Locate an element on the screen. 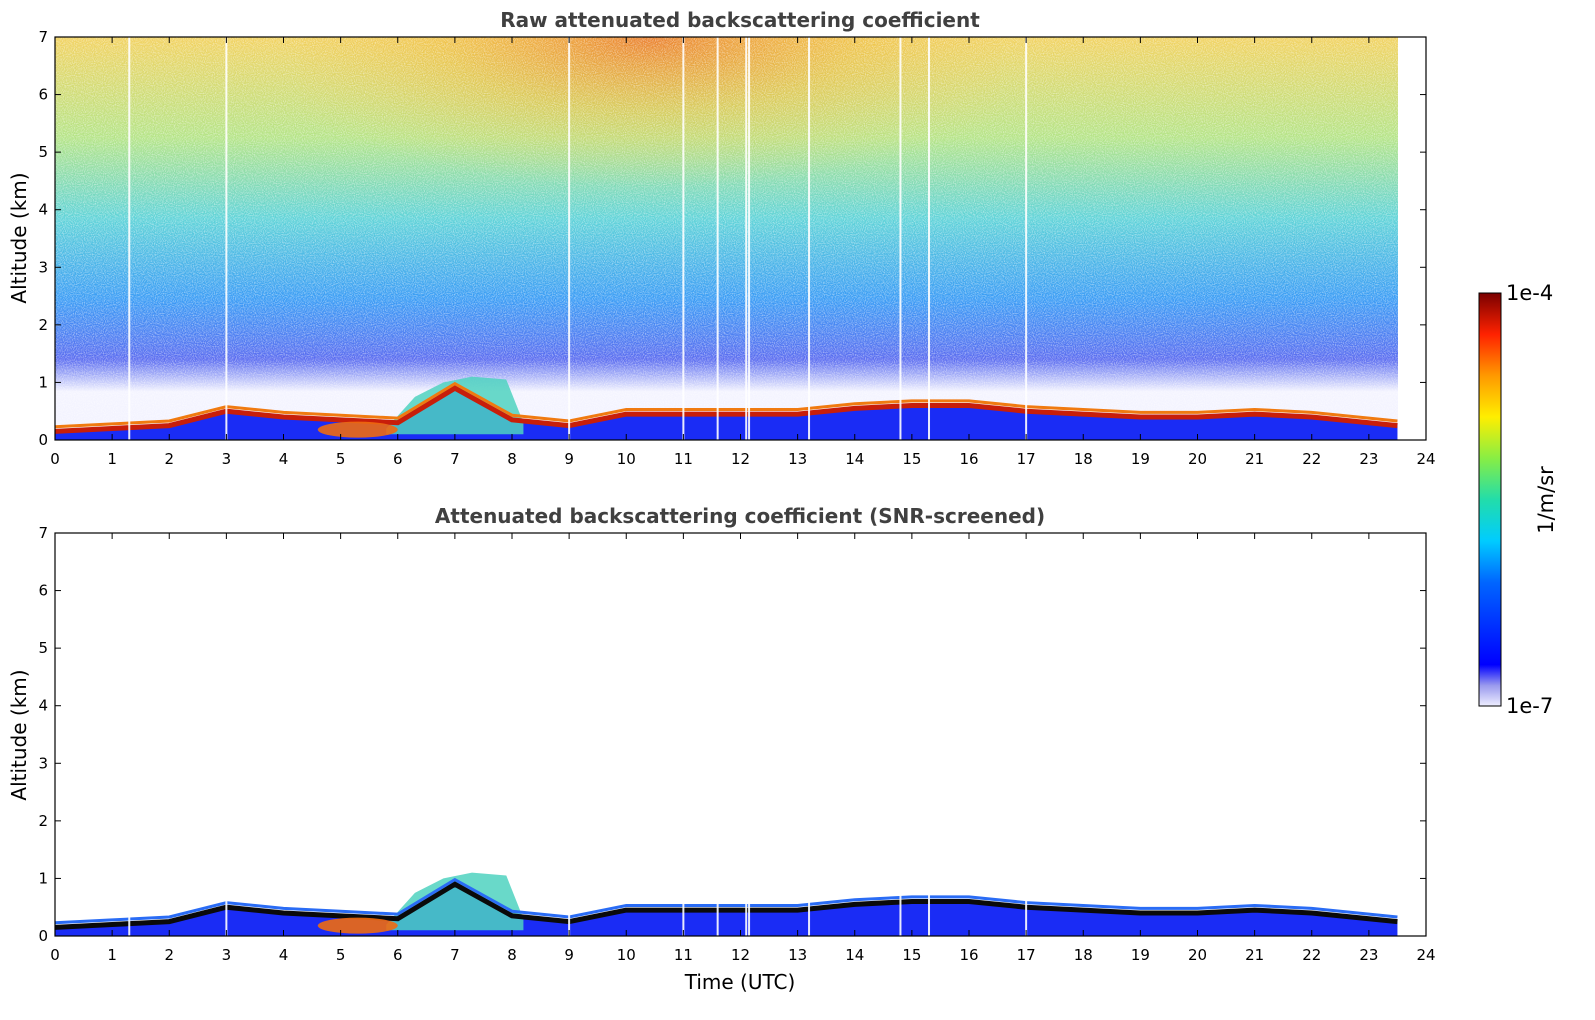 The width and height of the screenshot is (1595, 1020). colorbar-min-label: 1e-7 is located at coordinates (1529, 706).